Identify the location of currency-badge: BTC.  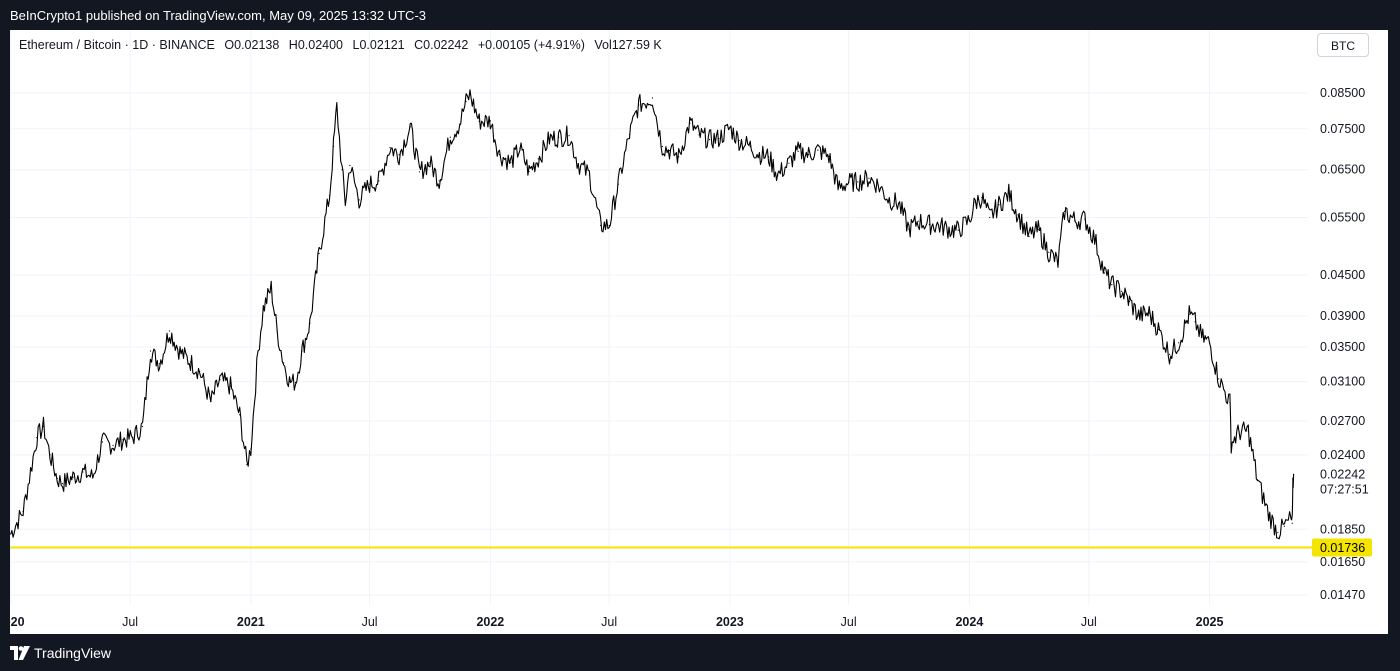
(1343, 45).